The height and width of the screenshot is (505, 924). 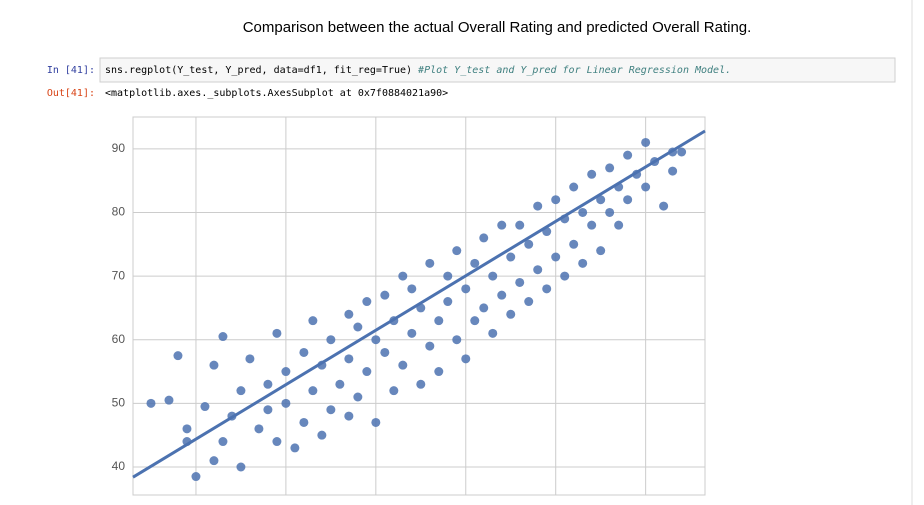 I want to click on y-tick-label: 60, so click(x=119, y=339).